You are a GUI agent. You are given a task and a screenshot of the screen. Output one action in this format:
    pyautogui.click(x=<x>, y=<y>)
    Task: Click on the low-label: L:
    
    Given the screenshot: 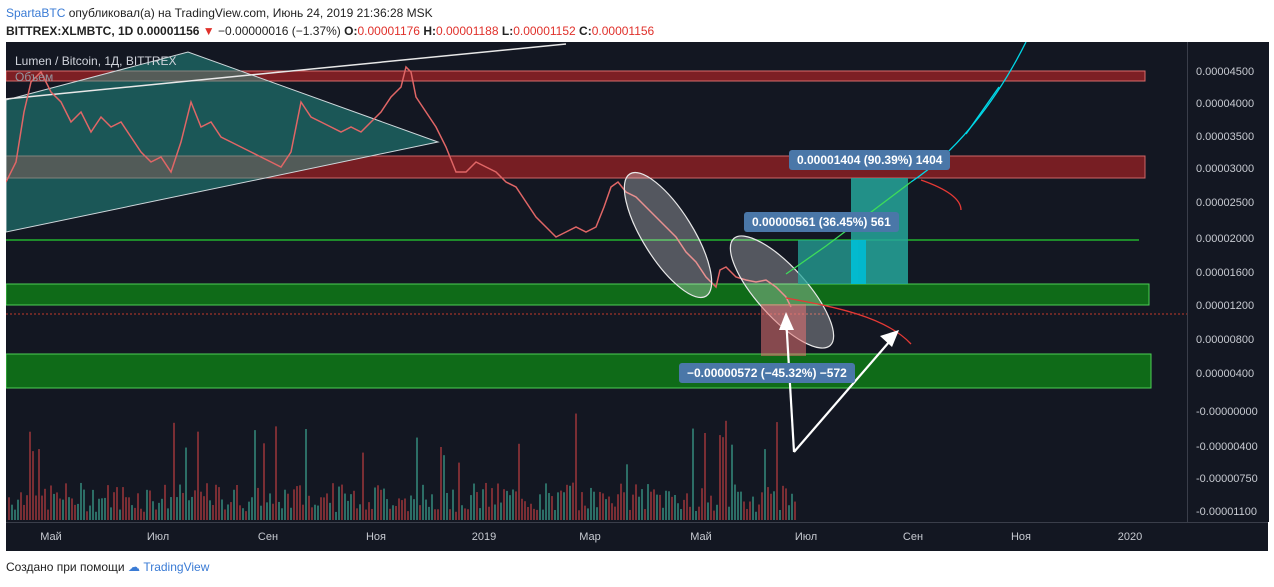 What is the action you would take?
    pyautogui.click(x=507, y=31)
    